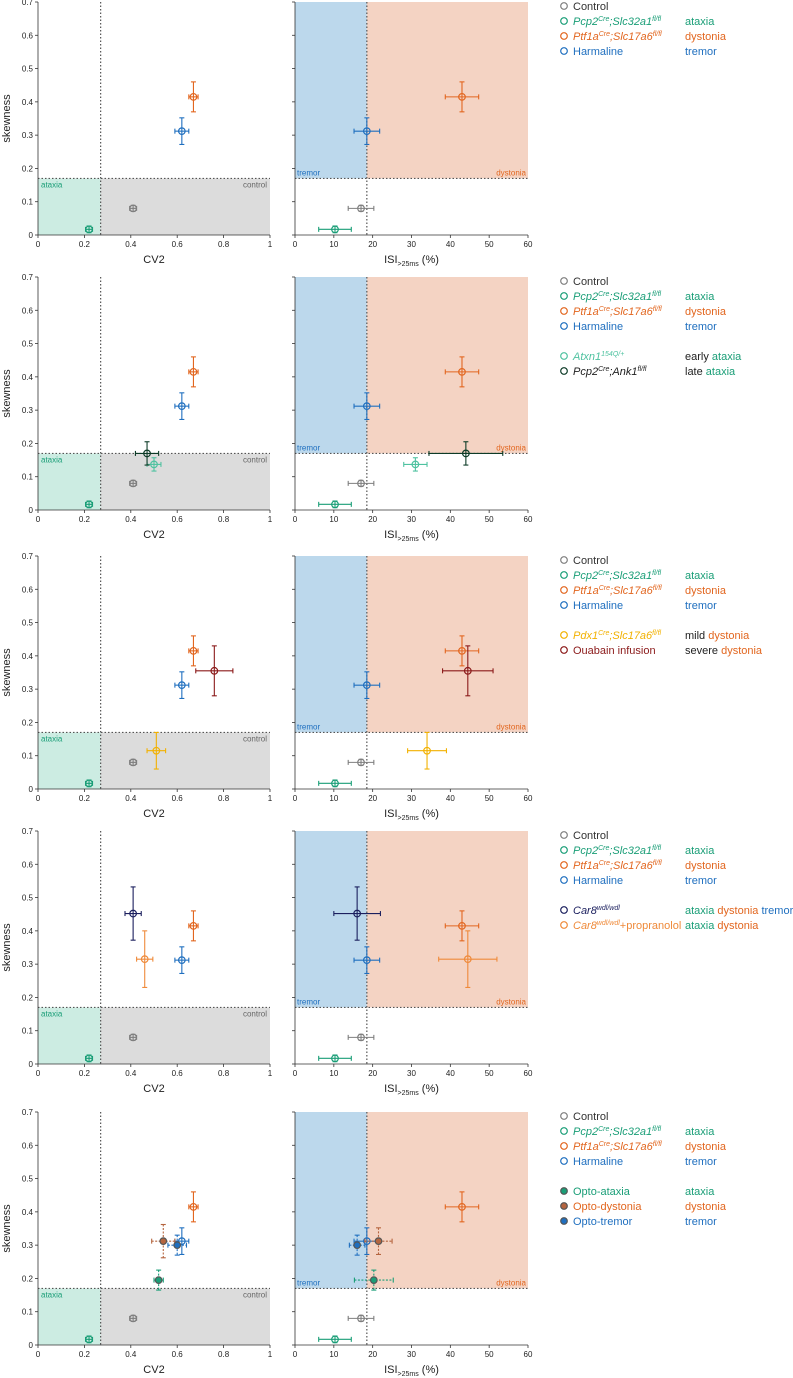 This screenshot has height=1378, width=793. What do you see at coordinates (185, 760) in the screenshot?
I see `region-control` at bounding box center [185, 760].